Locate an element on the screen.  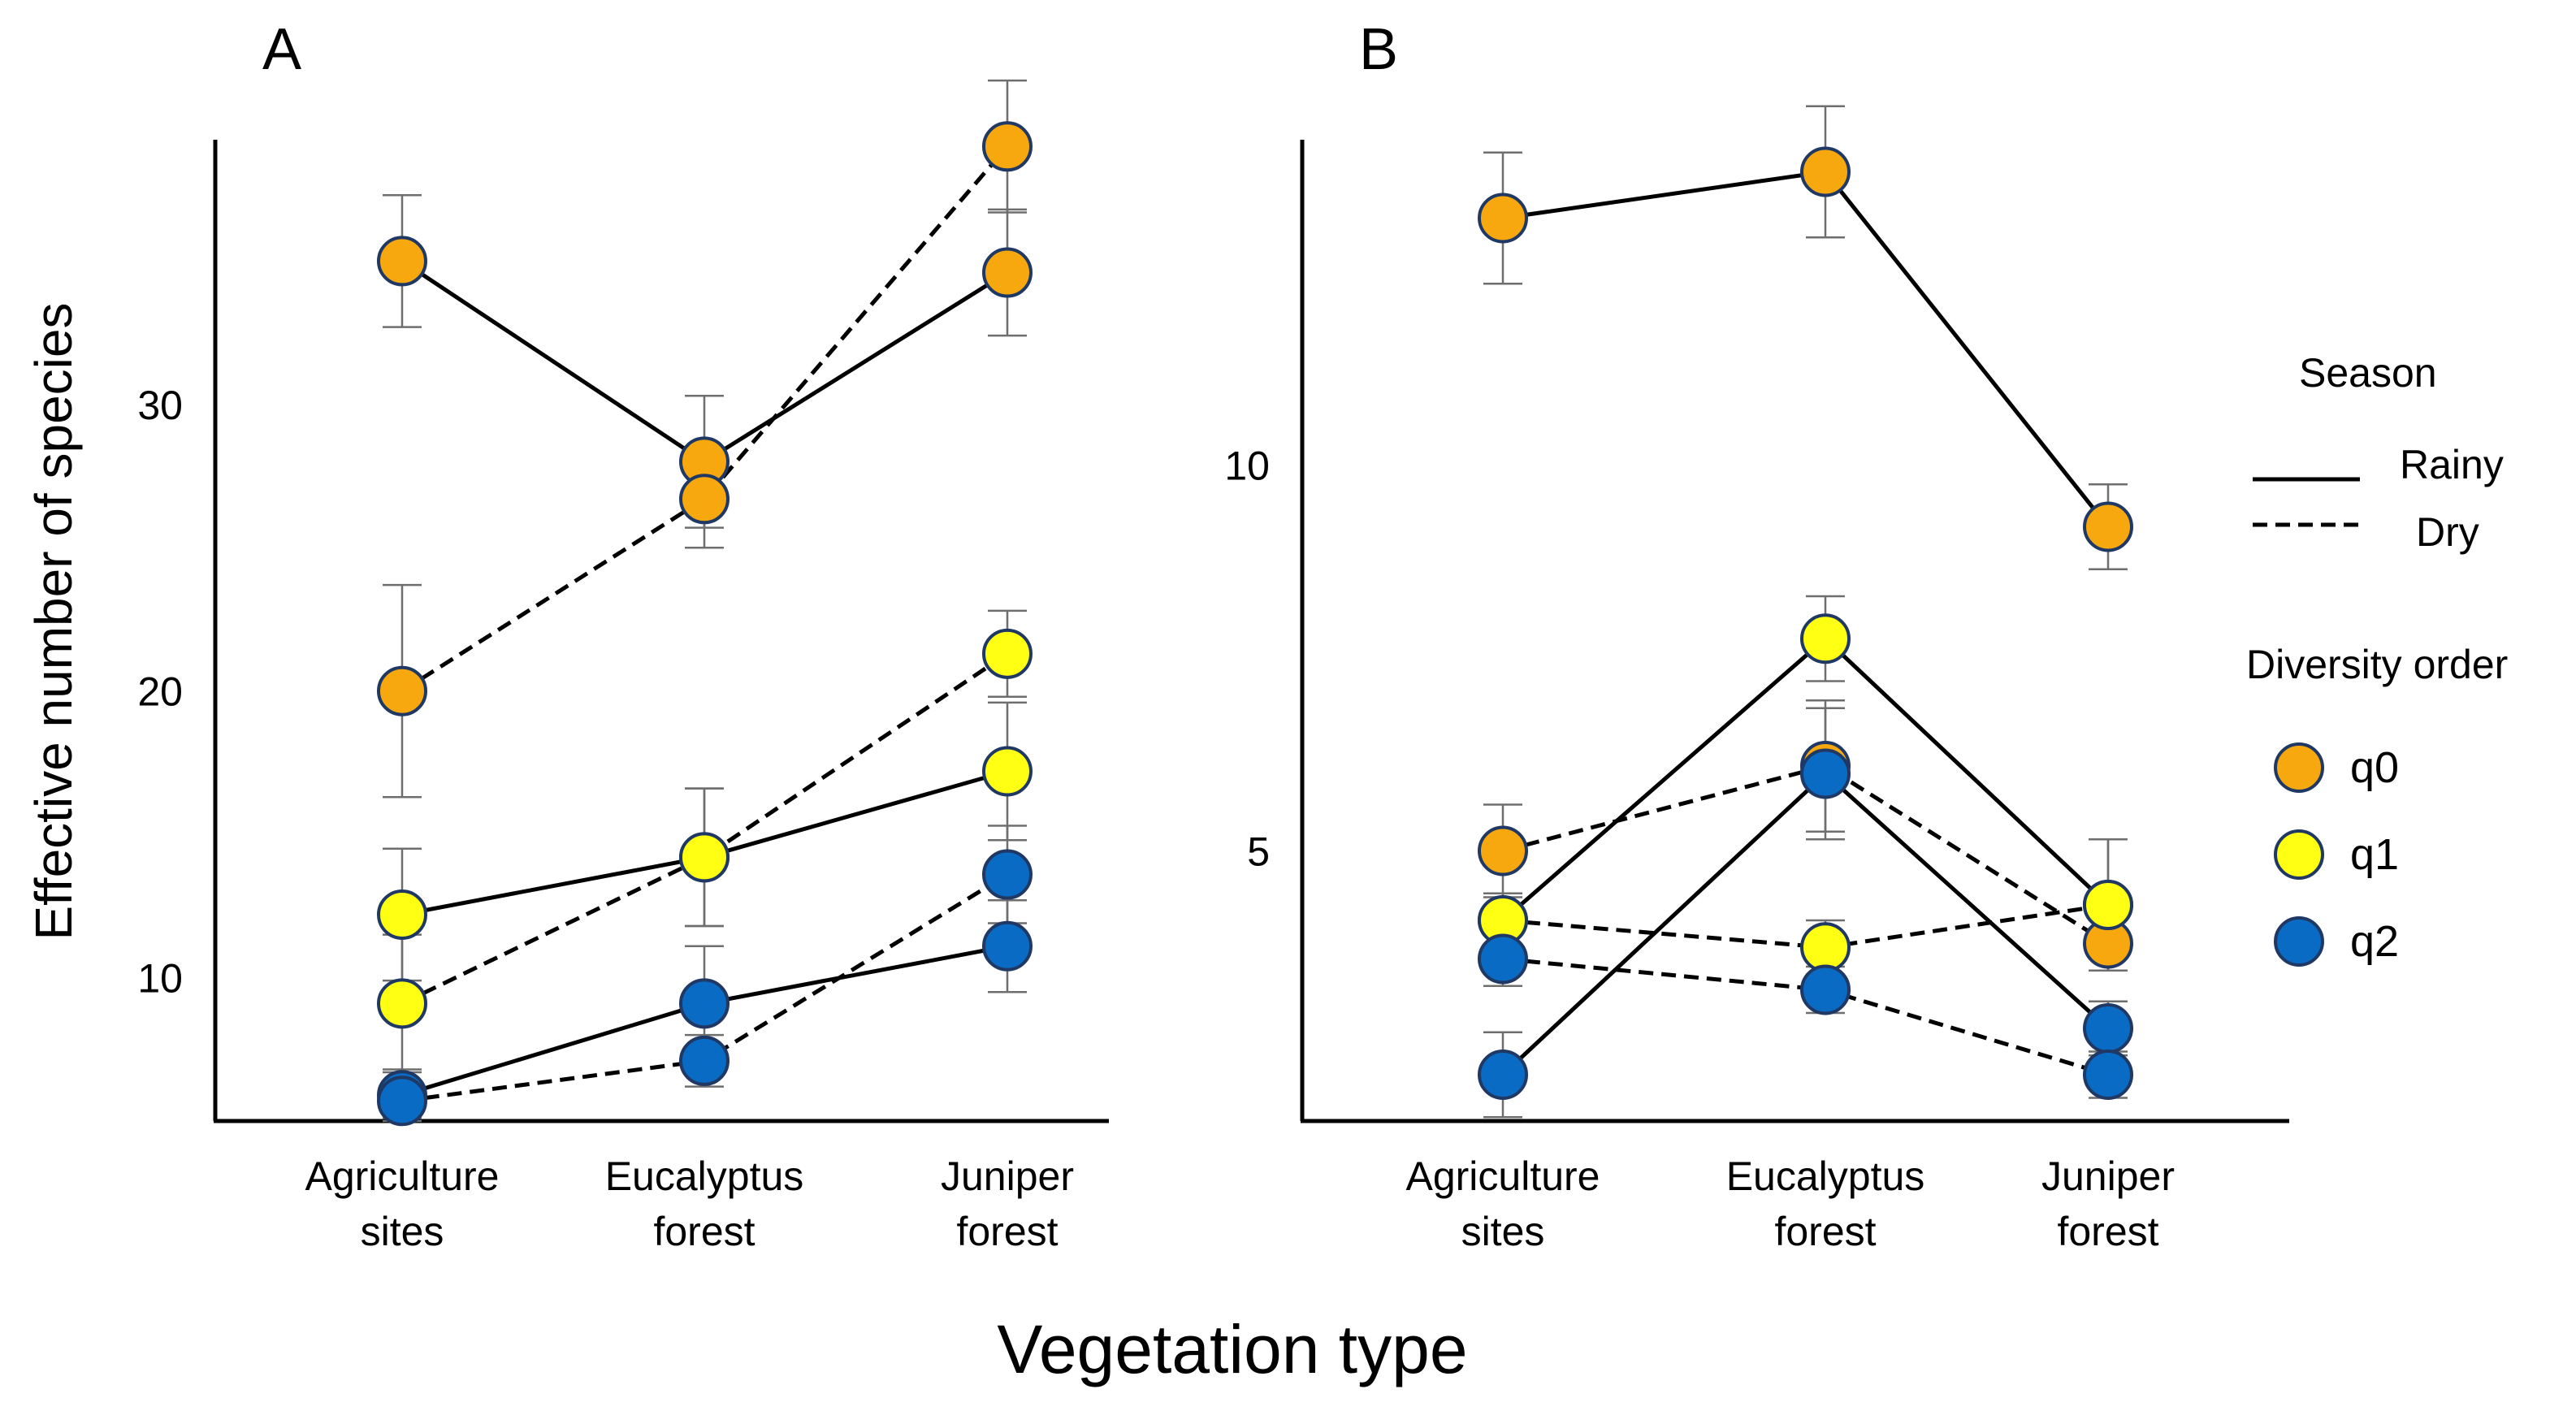
panel-b-series-line-q0-rainy is located at coordinates (1806, 349).